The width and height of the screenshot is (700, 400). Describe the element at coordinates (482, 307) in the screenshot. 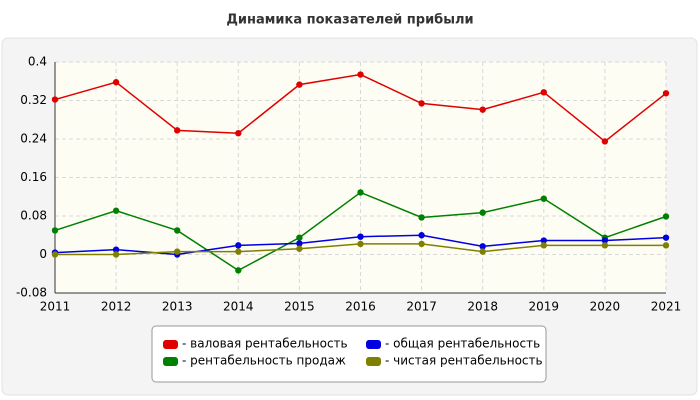

I see `x-tick-label: 2018` at that location.